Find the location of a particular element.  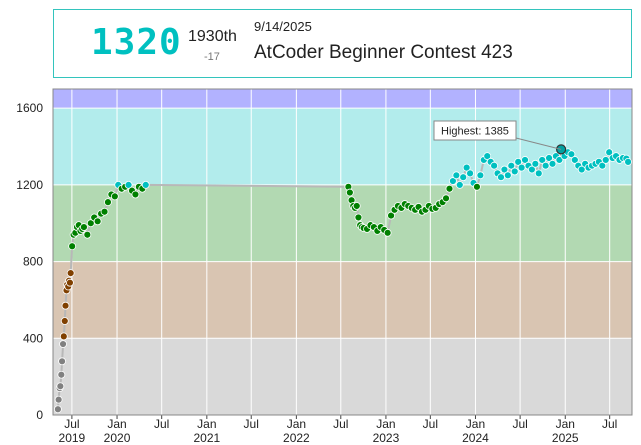

x-year-label: 2021 is located at coordinates (206, 438).